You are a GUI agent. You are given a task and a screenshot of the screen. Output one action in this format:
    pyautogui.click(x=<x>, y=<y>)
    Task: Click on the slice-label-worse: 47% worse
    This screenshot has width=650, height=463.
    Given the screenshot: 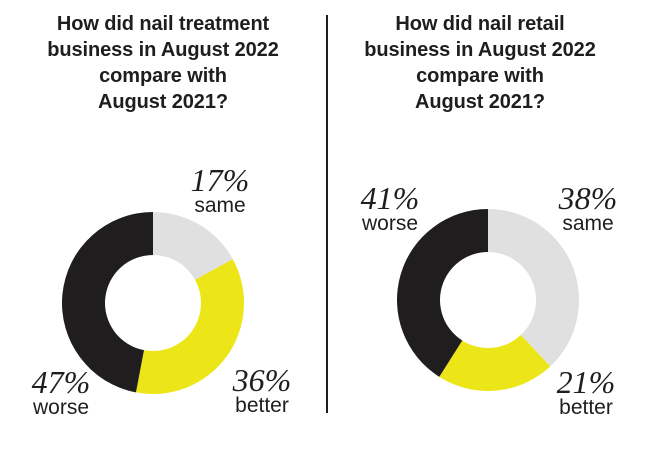 What is the action you would take?
    pyautogui.click(x=61, y=391)
    